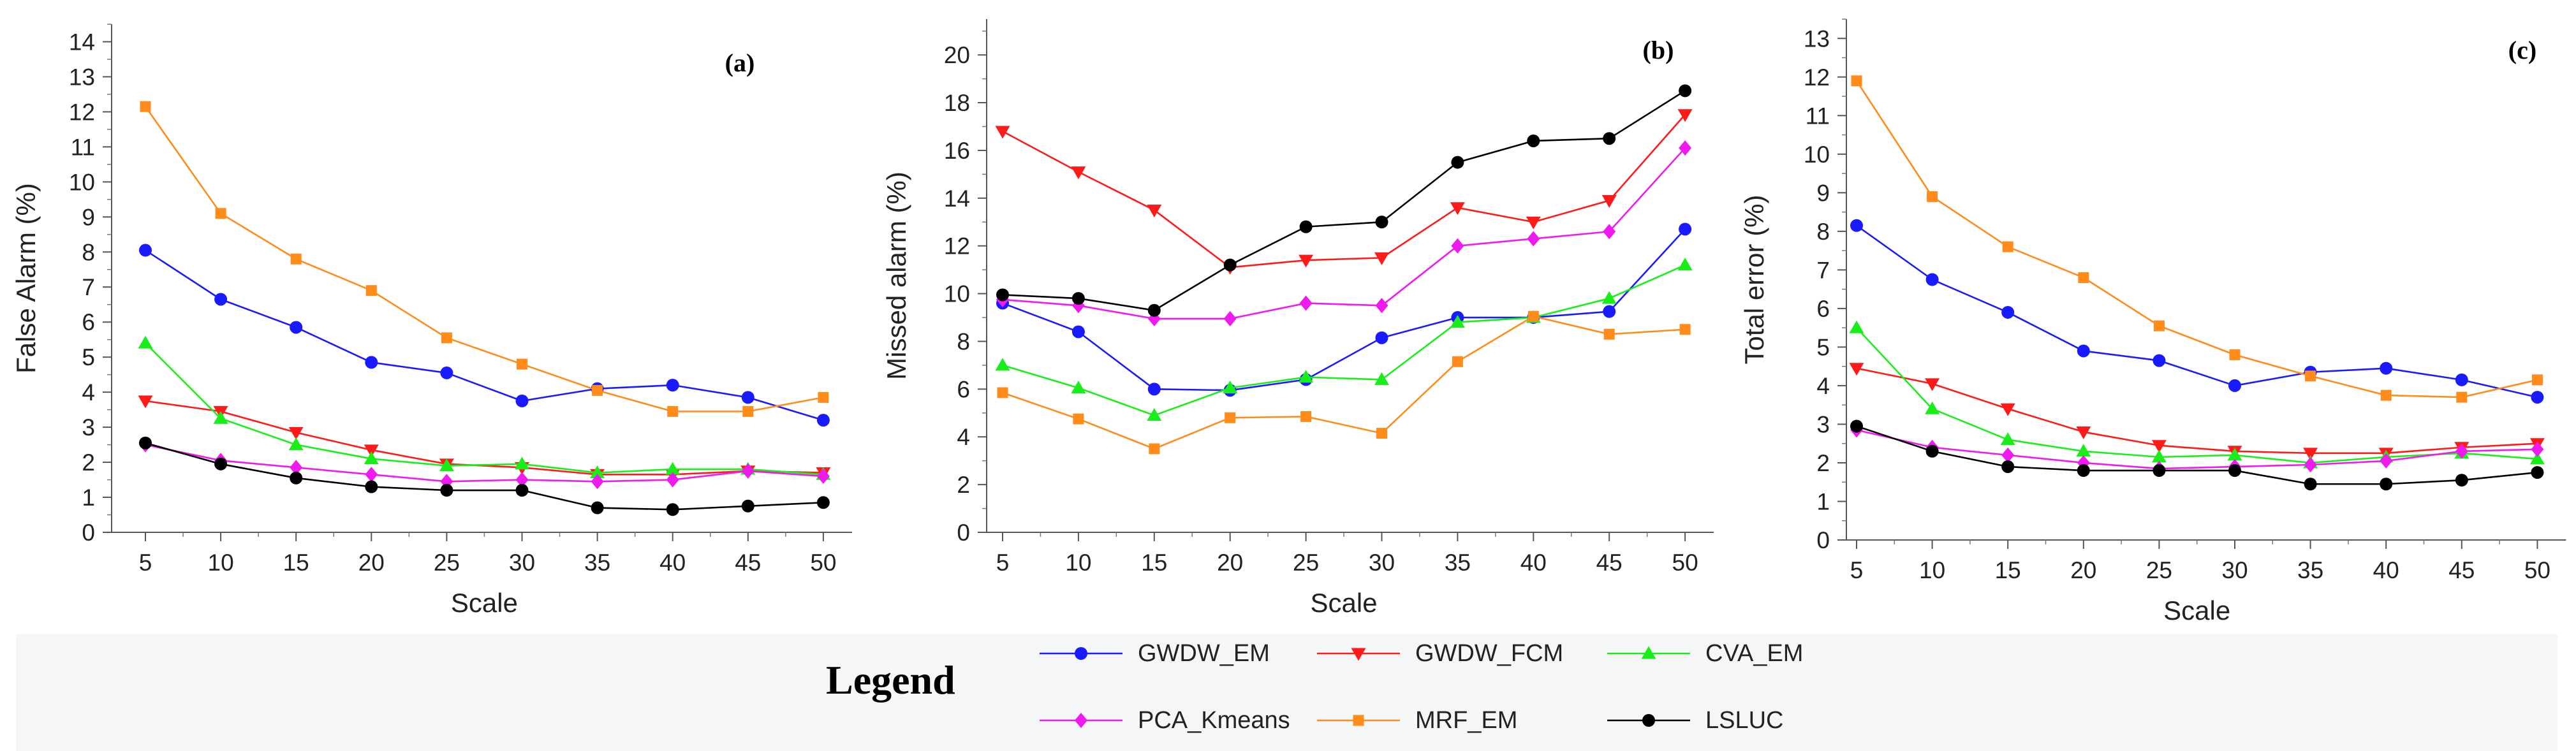 The width and height of the screenshot is (2576, 751). I want to click on x-tick-label: 50, so click(1685, 563).